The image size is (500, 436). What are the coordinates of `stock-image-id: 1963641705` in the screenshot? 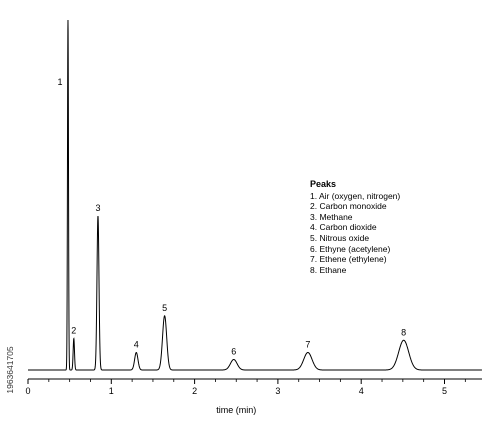 It's located at (10, 370).